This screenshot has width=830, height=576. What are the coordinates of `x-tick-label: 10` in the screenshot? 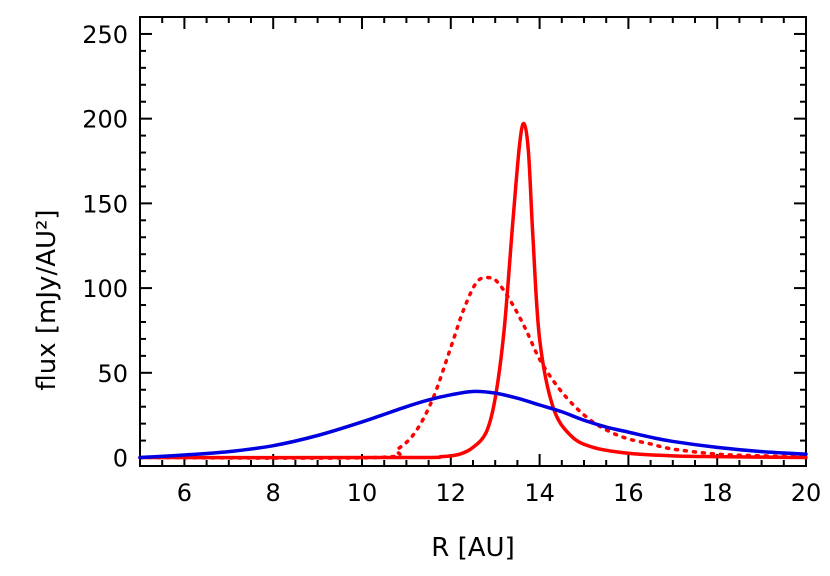 It's located at (362, 493).